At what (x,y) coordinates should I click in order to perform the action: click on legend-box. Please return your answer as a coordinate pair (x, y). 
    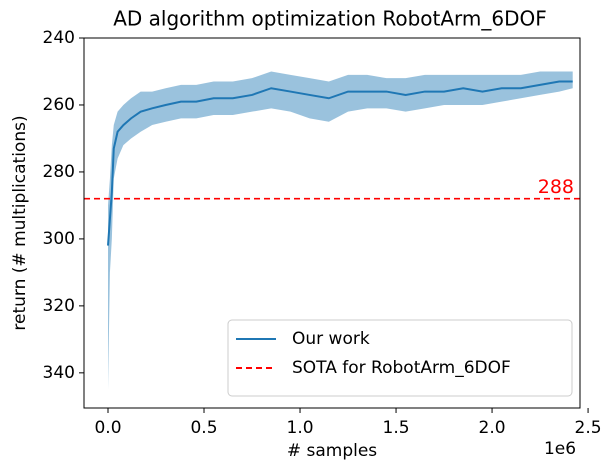
    Looking at the image, I should click on (400, 358).